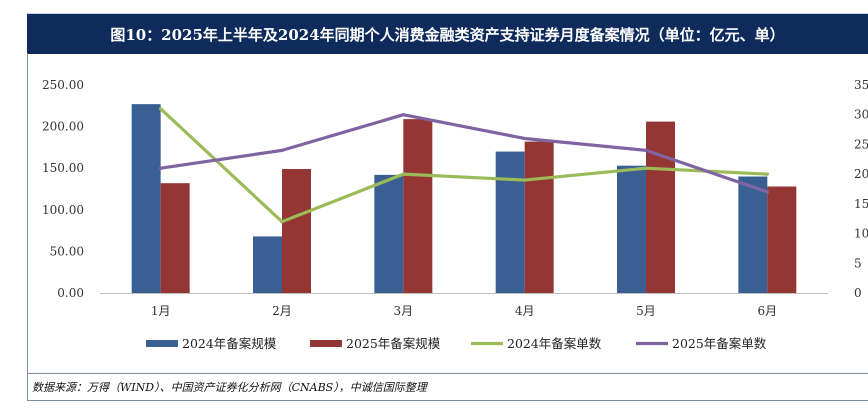  Describe the element at coordinates (861, 234) in the screenshot. I see `y-right-tick-label: 10` at that location.